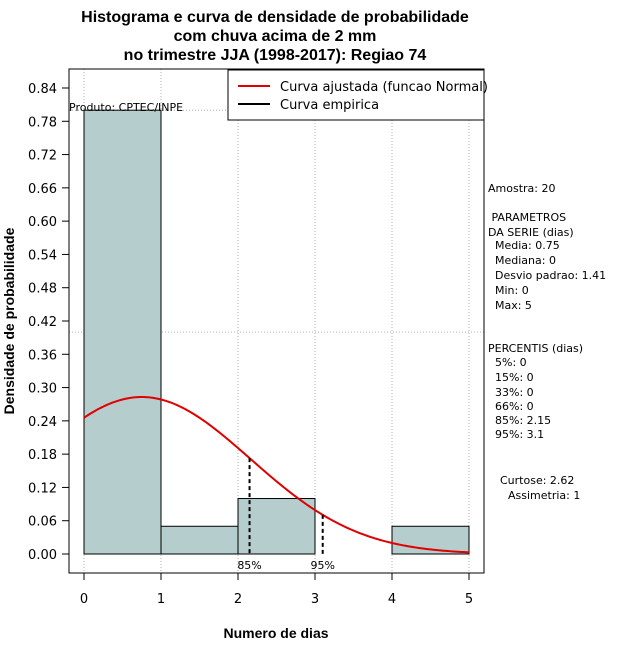 The image size is (640, 660). I want to click on x-tick-label-0: 0, so click(84, 599).